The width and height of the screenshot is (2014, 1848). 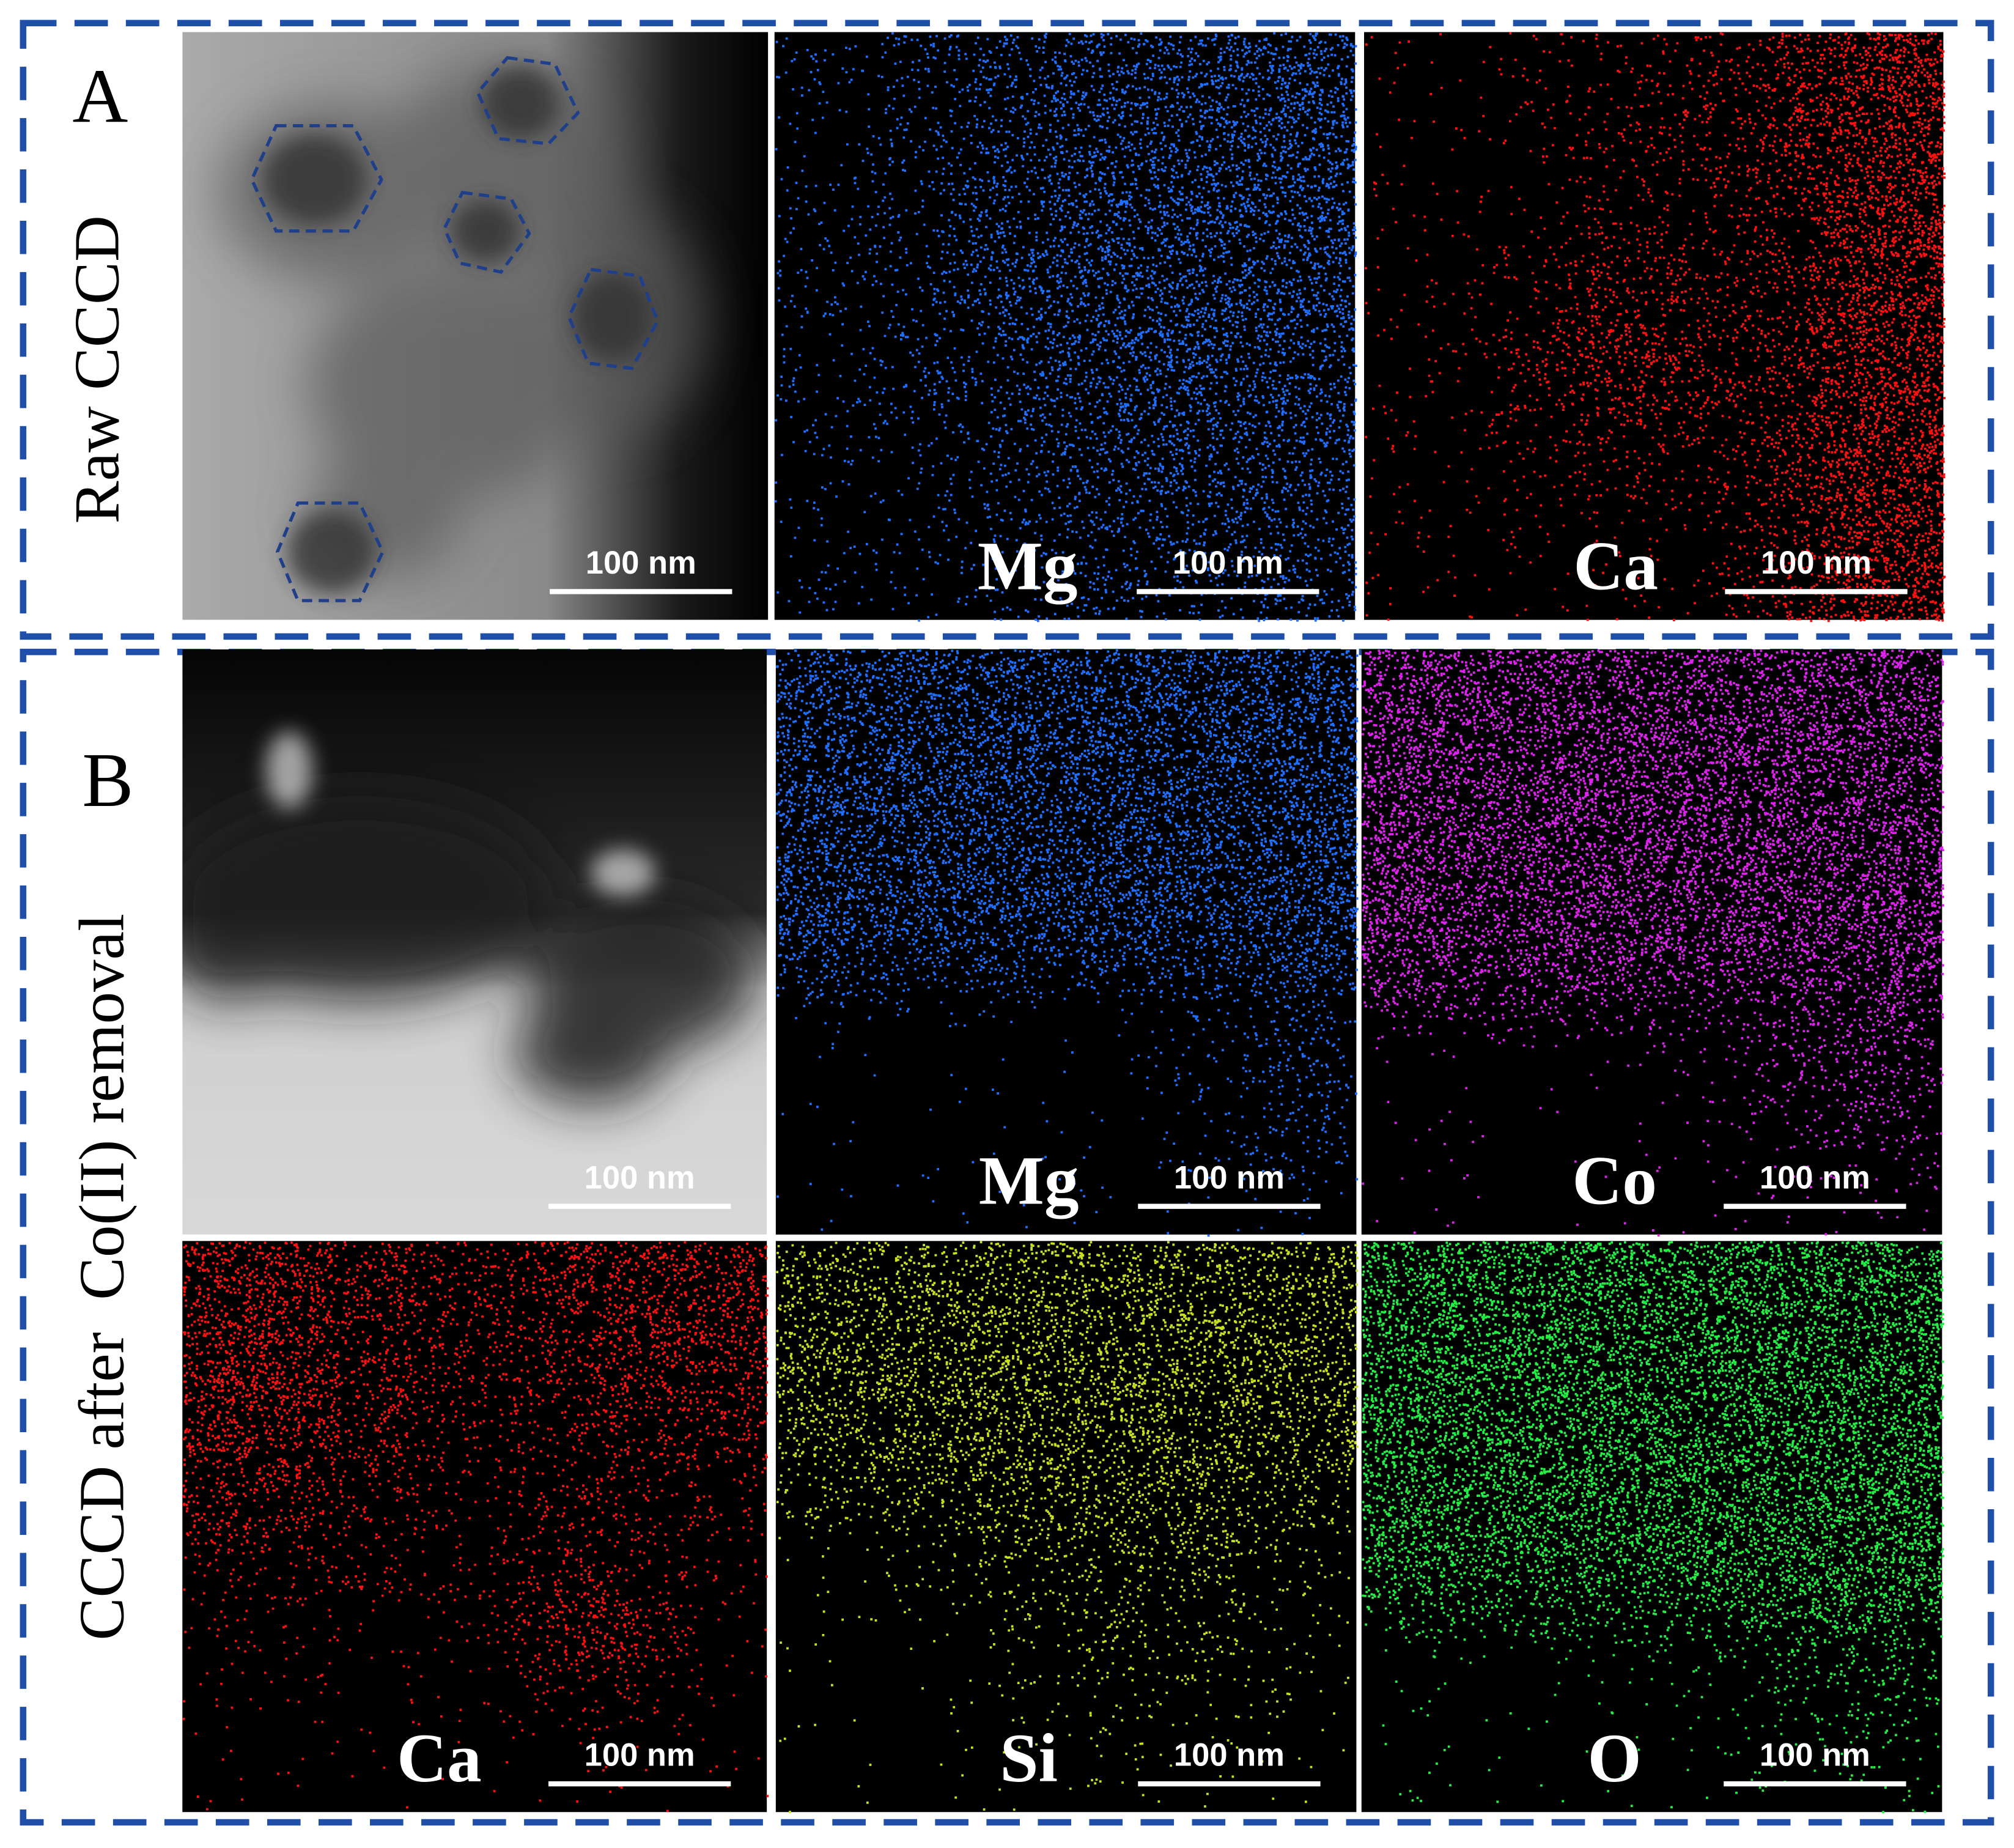 What do you see at coordinates (96, 369) in the screenshot?
I see `side-text: Raw CCCD` at bounding box center [96, 369].